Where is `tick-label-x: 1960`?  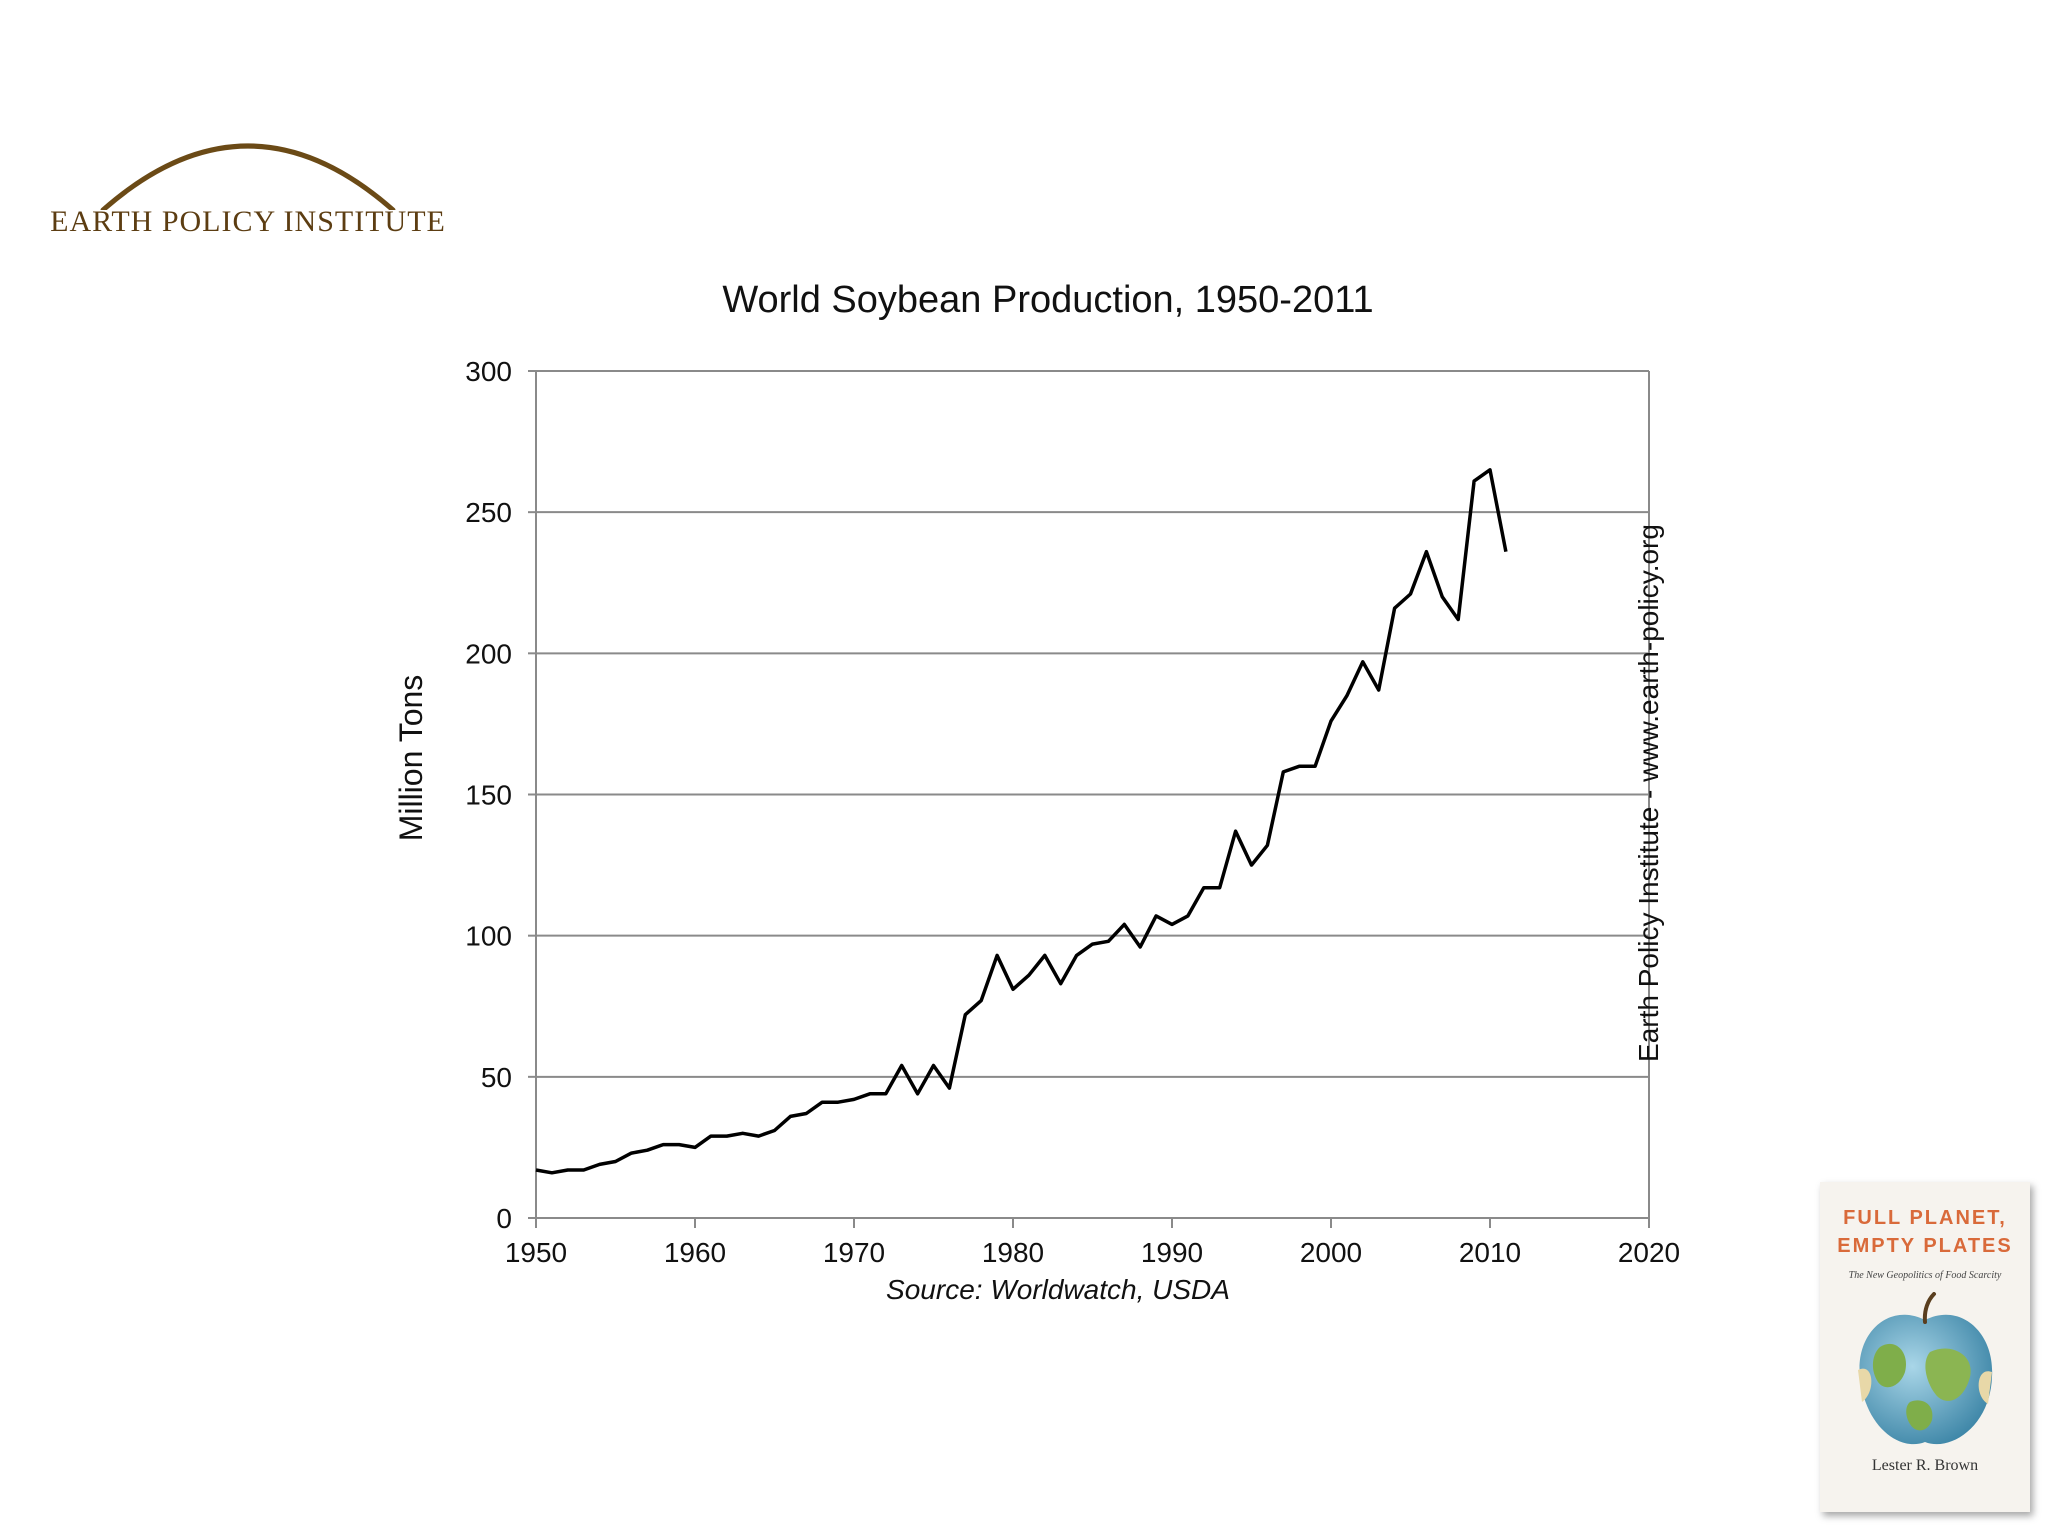
tick-label-x: 1960 is located at coordinates (695, 1252).